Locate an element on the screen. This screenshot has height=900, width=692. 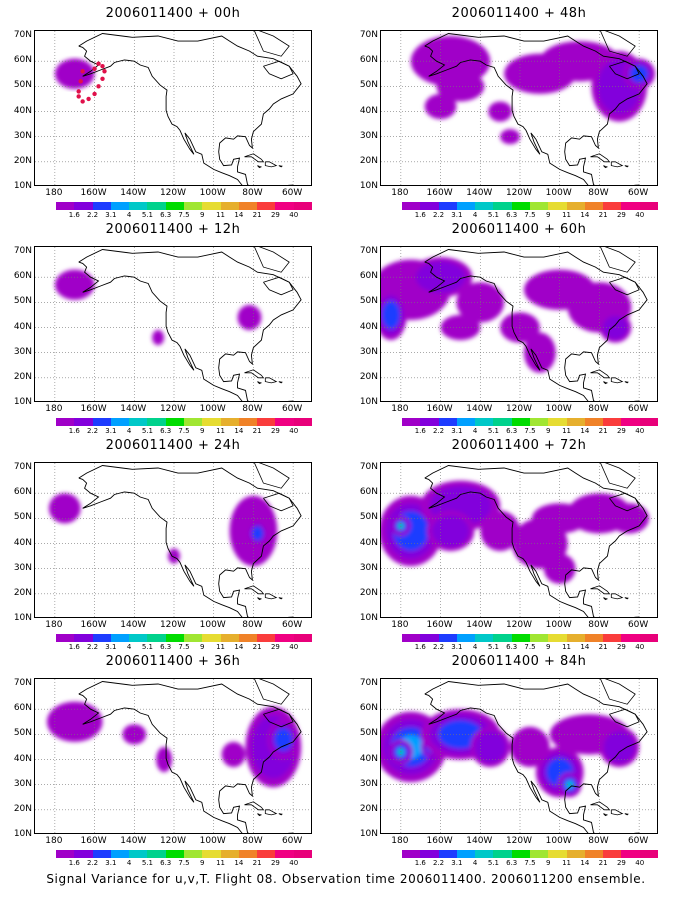
colorbar-label: 9 is located at coordinates (548, 647).